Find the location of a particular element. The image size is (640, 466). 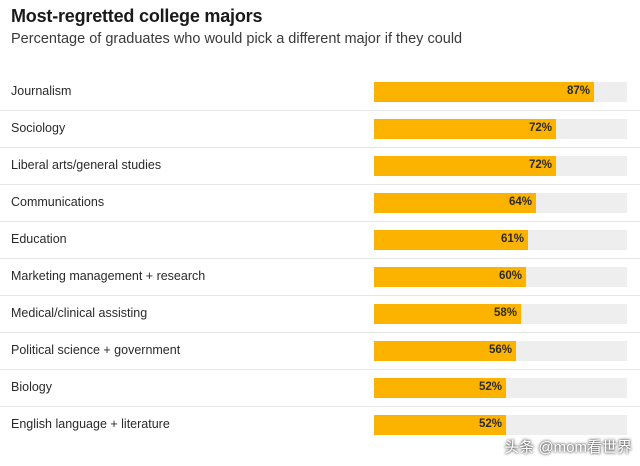

bar-row: Marketing management + research 60% is located at coordinates (320, 277).